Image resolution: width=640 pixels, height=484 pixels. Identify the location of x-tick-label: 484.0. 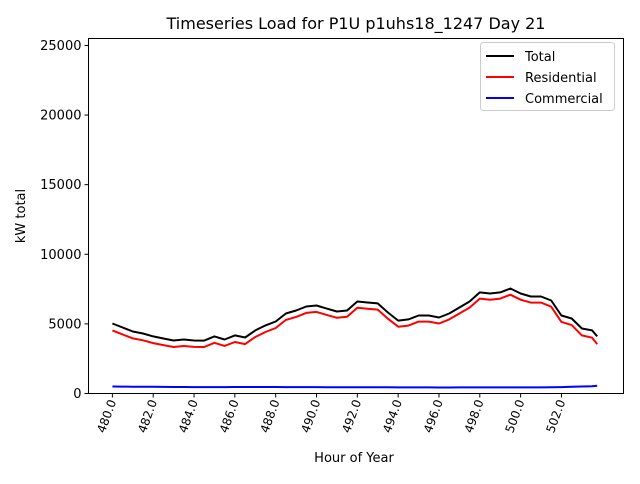
(188, 416).